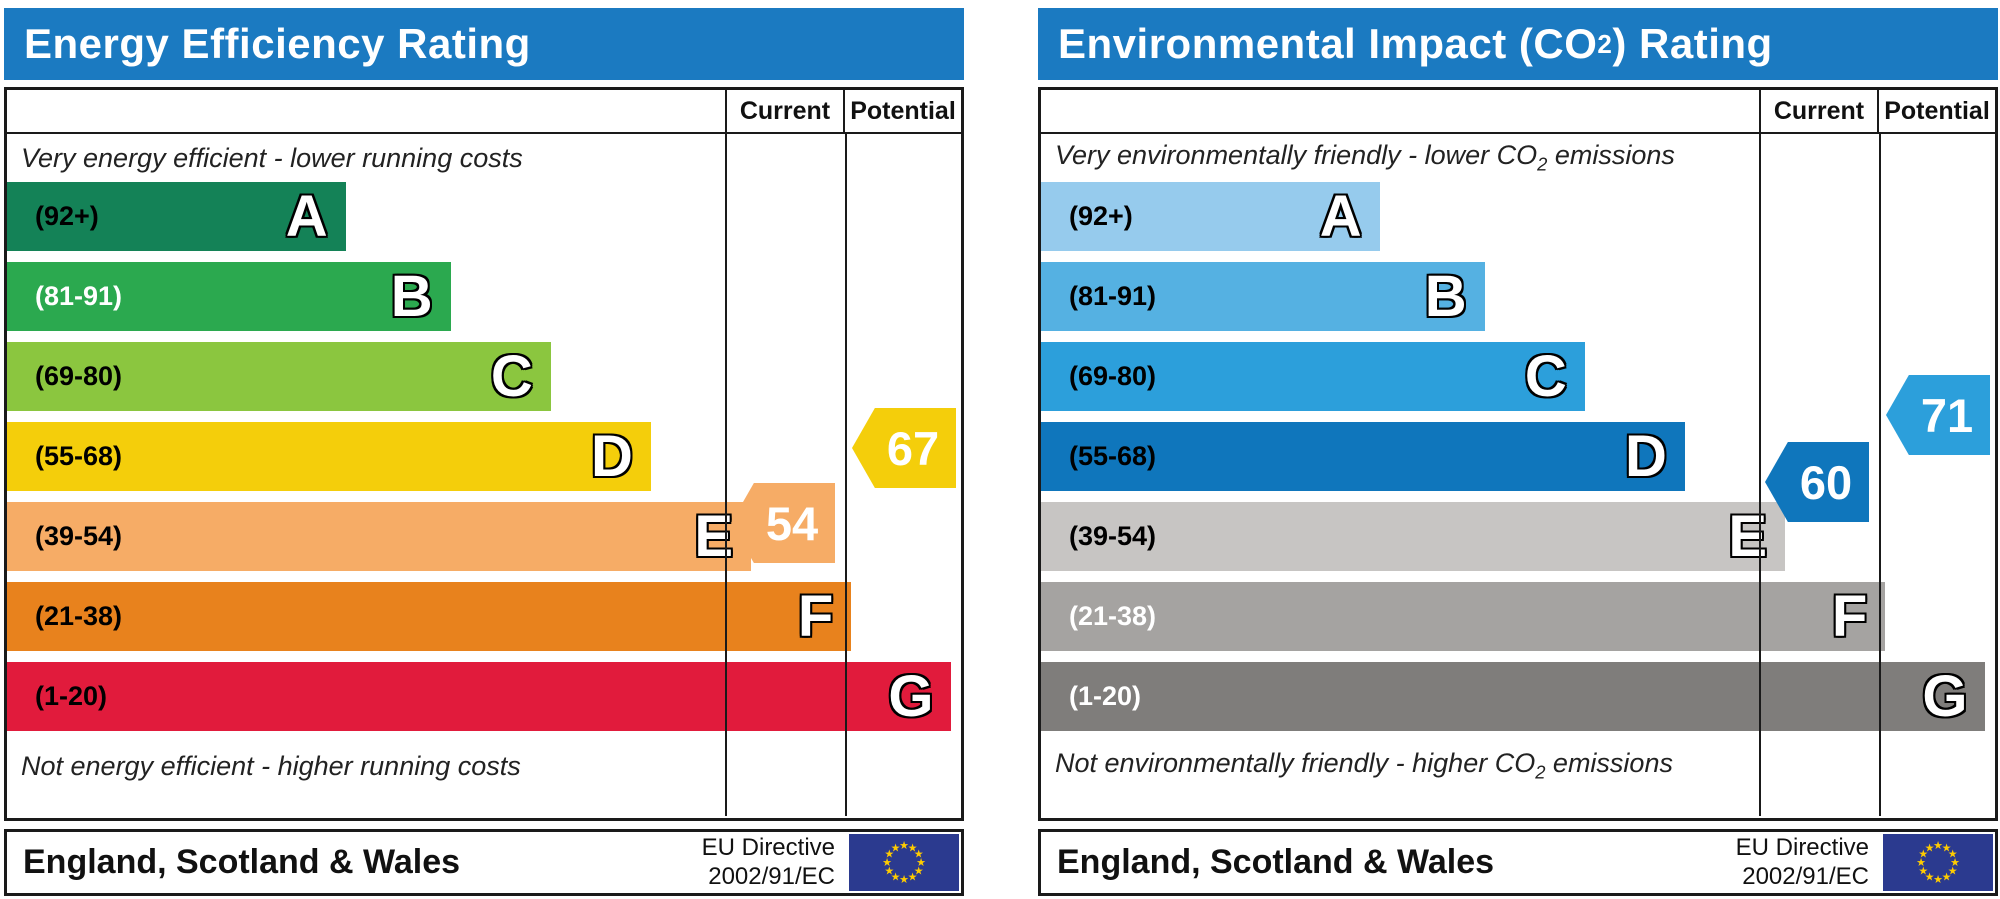  I want to click on band-letter: G, so click(911, 696).